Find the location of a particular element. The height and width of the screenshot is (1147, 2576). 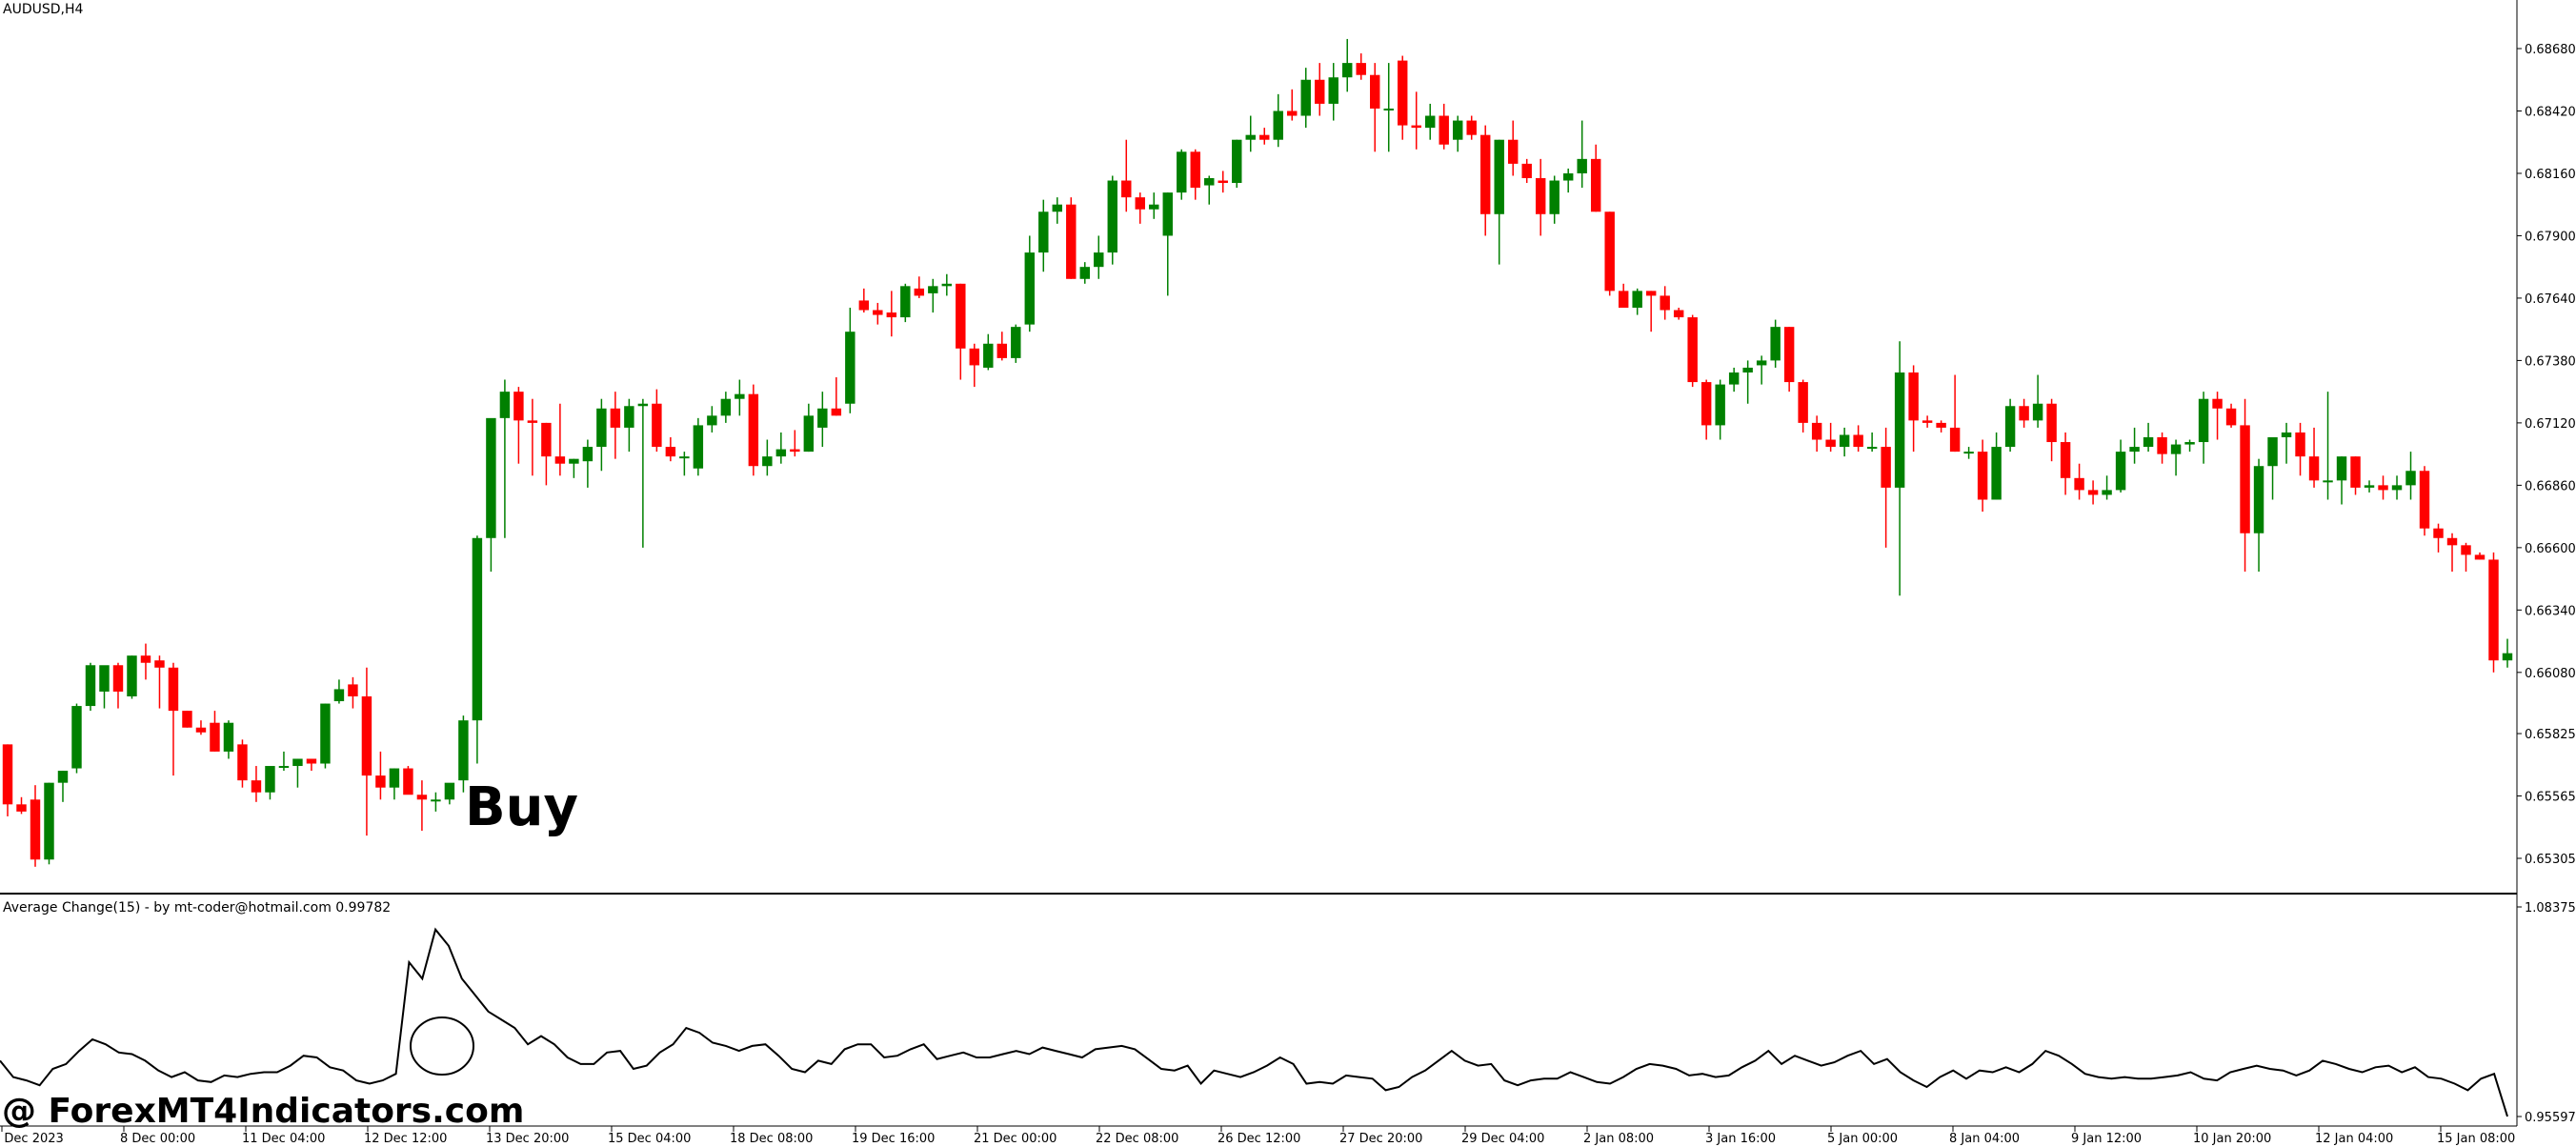

time-tick-label: 18 Dec 08:00 is located at coordinates (771, 1139).